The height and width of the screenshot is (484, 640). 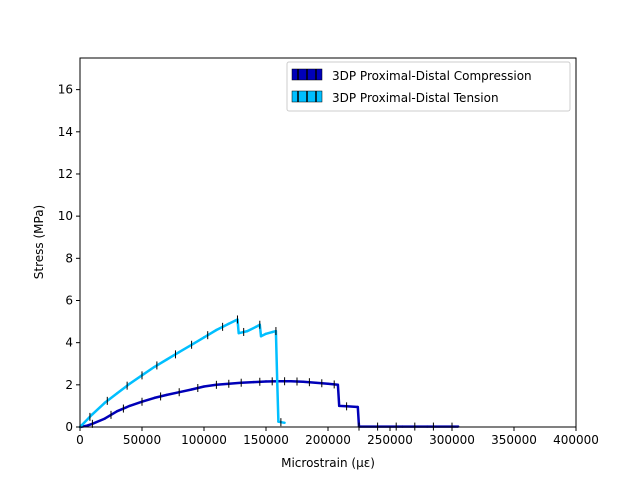 What do you see at coordinates (69, 427) in the screenshot?
I see `y-tick-label: 0` at bounding box center [69, 427].